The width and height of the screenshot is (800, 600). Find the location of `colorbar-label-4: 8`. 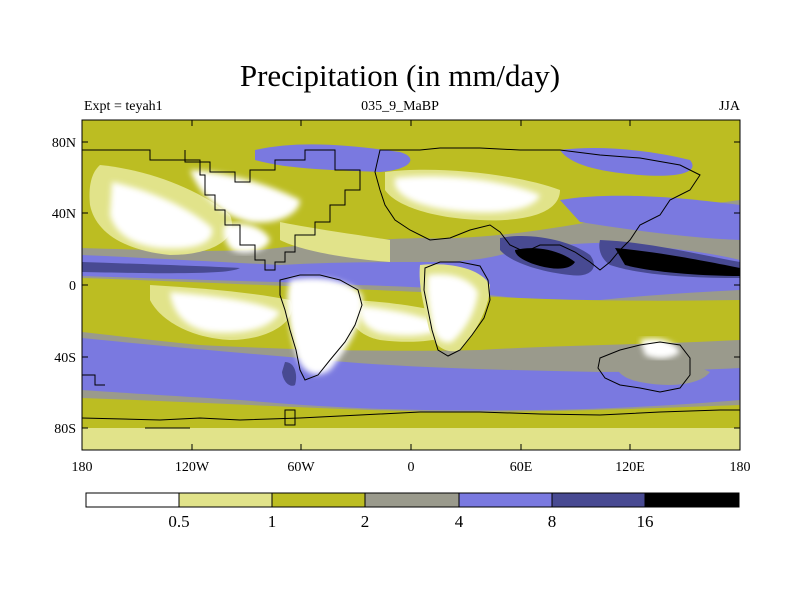

colorbar-label-4: 8 is located at coordinates (552, 521).